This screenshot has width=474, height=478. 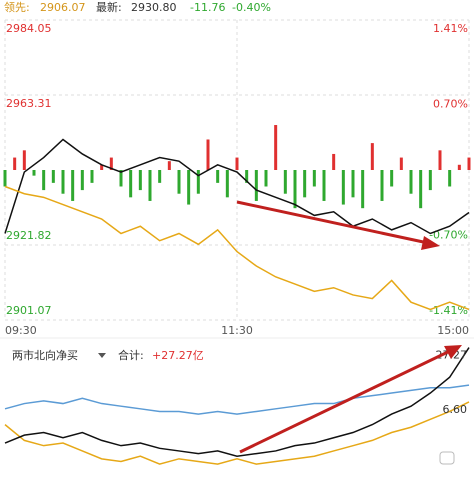 I want to click on total-value: +27.27亿, so click(x=178, y=355).